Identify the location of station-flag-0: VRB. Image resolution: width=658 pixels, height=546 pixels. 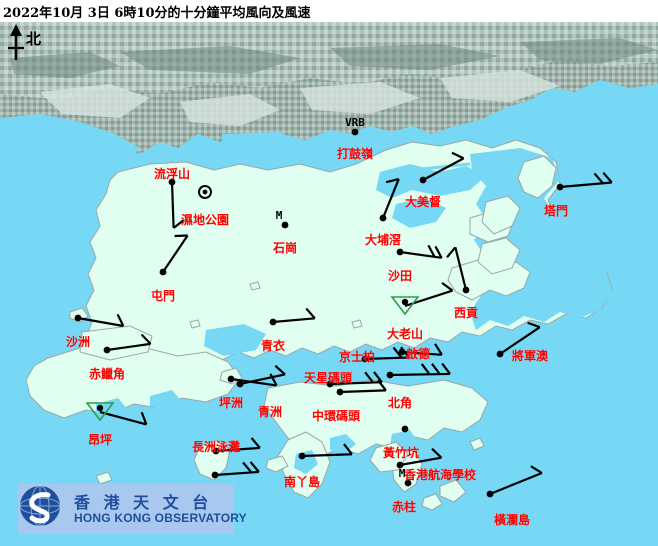
(355, 122).